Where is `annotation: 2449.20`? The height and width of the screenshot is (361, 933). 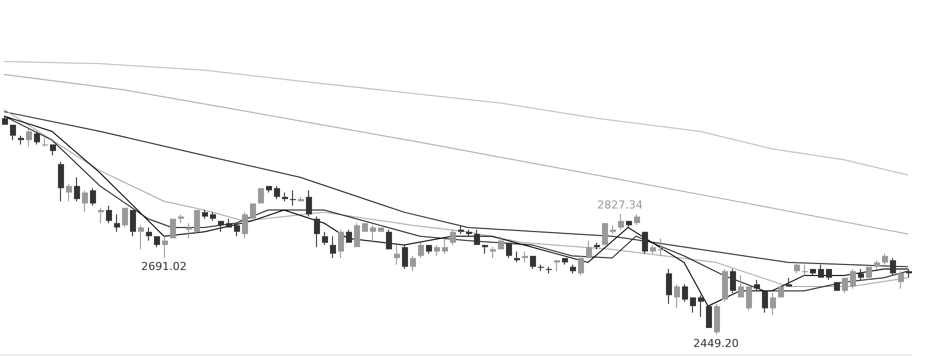
annotation: 2449.20 is located at coordinates (716, 343).